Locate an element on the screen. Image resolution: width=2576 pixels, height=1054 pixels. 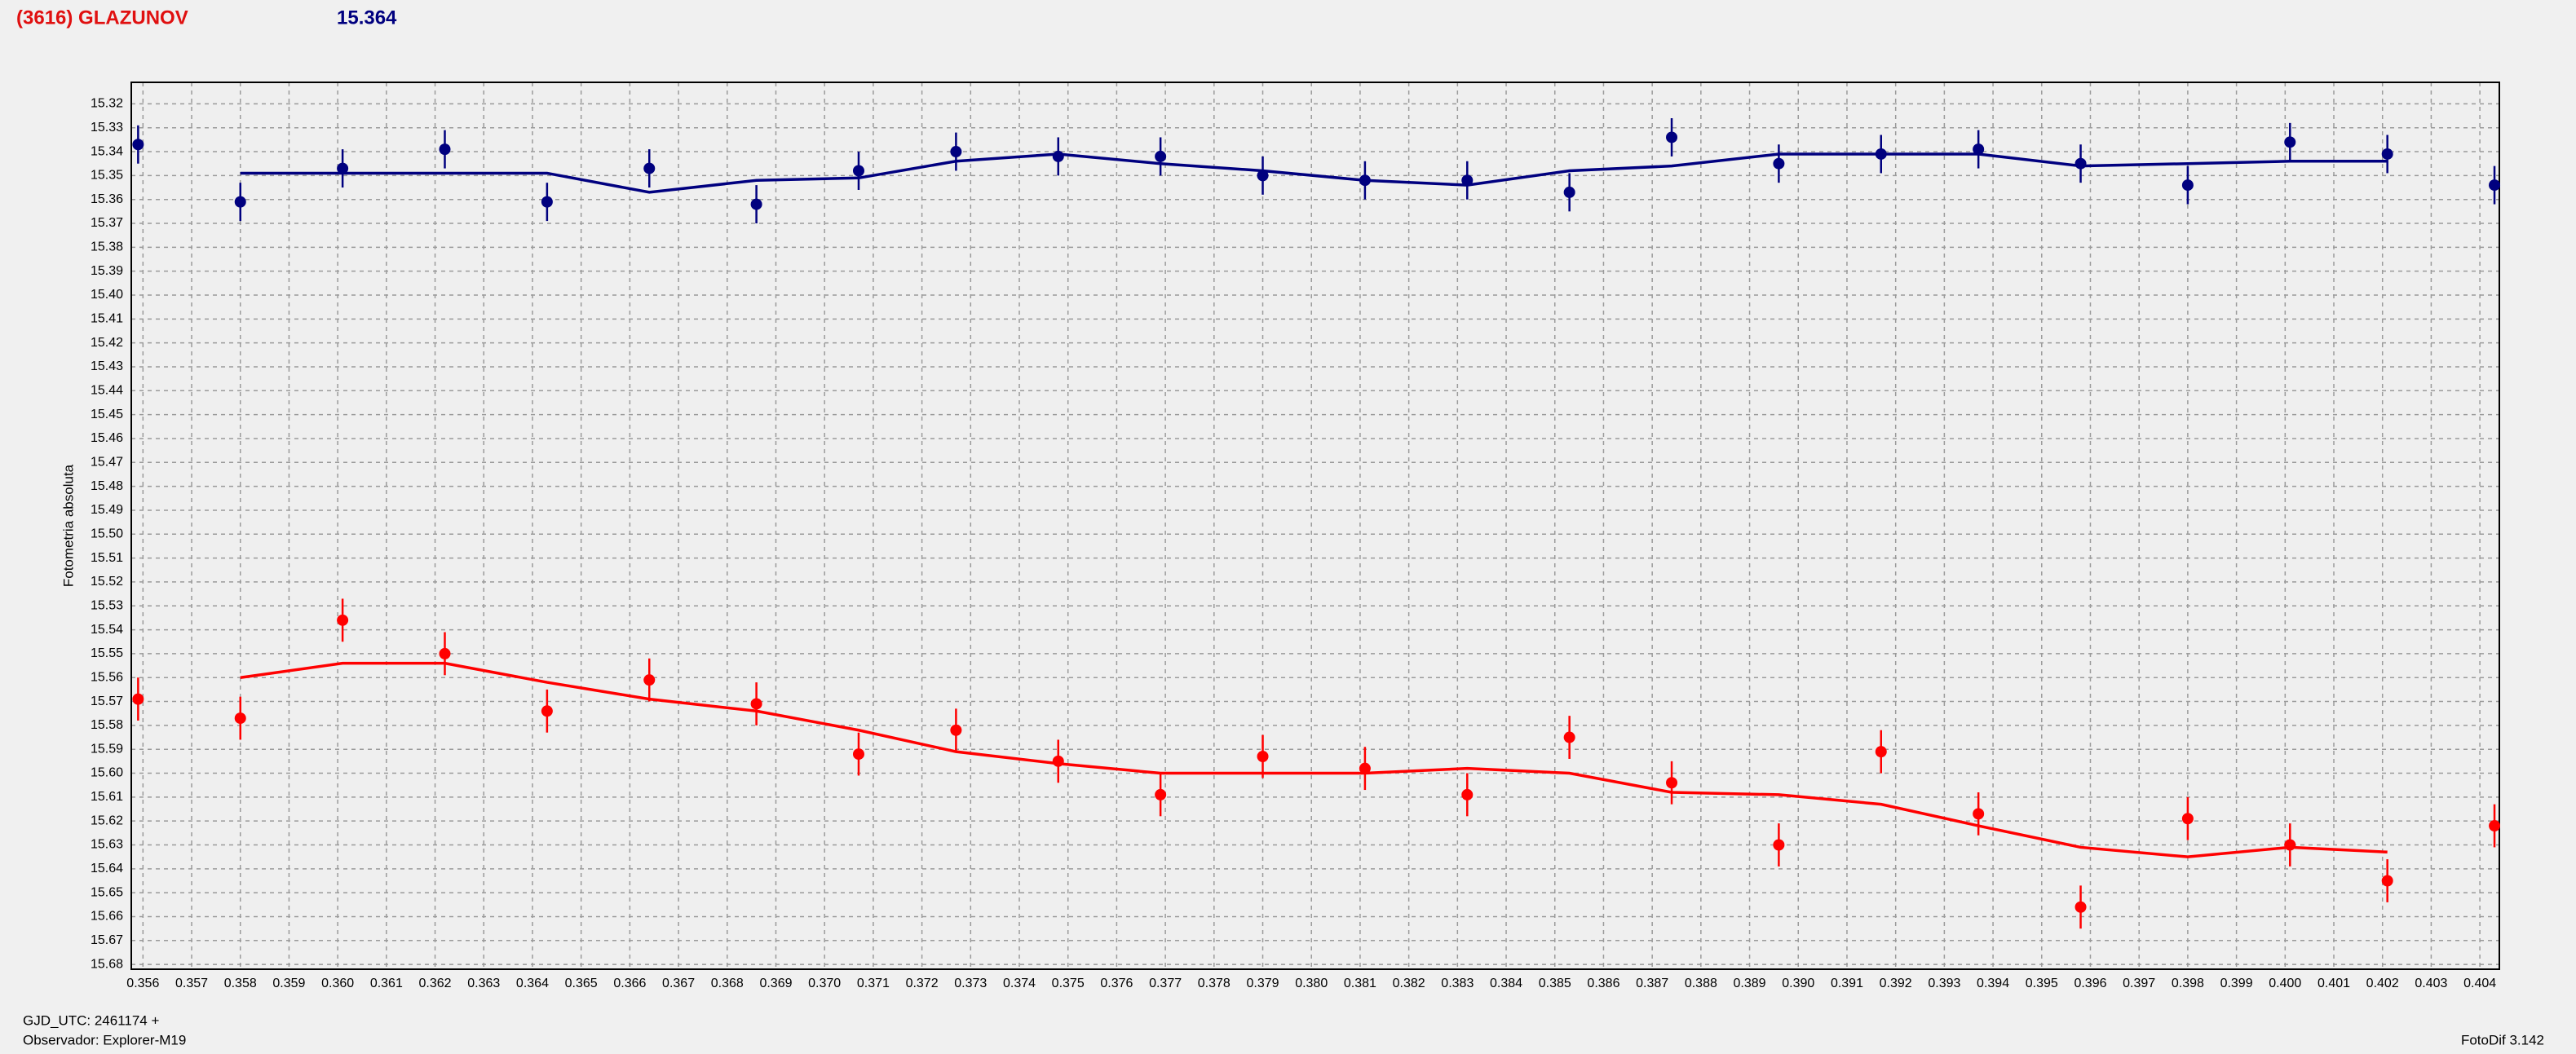
y-tick-label: 15.48 is located at coordinates (107, 486).